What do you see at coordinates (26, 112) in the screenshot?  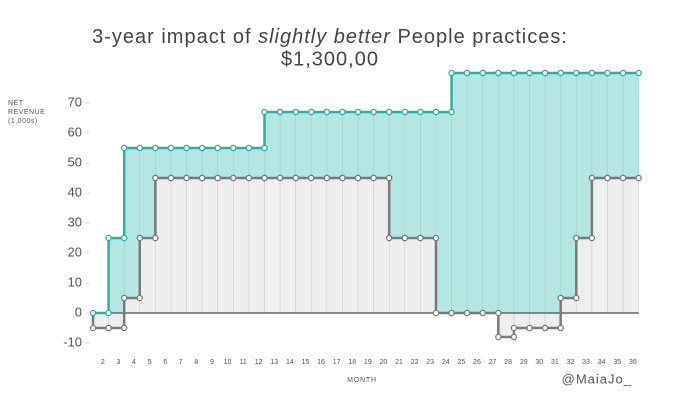 I see `y-axis-label: REVENUE` at bounding box center [26, 112].